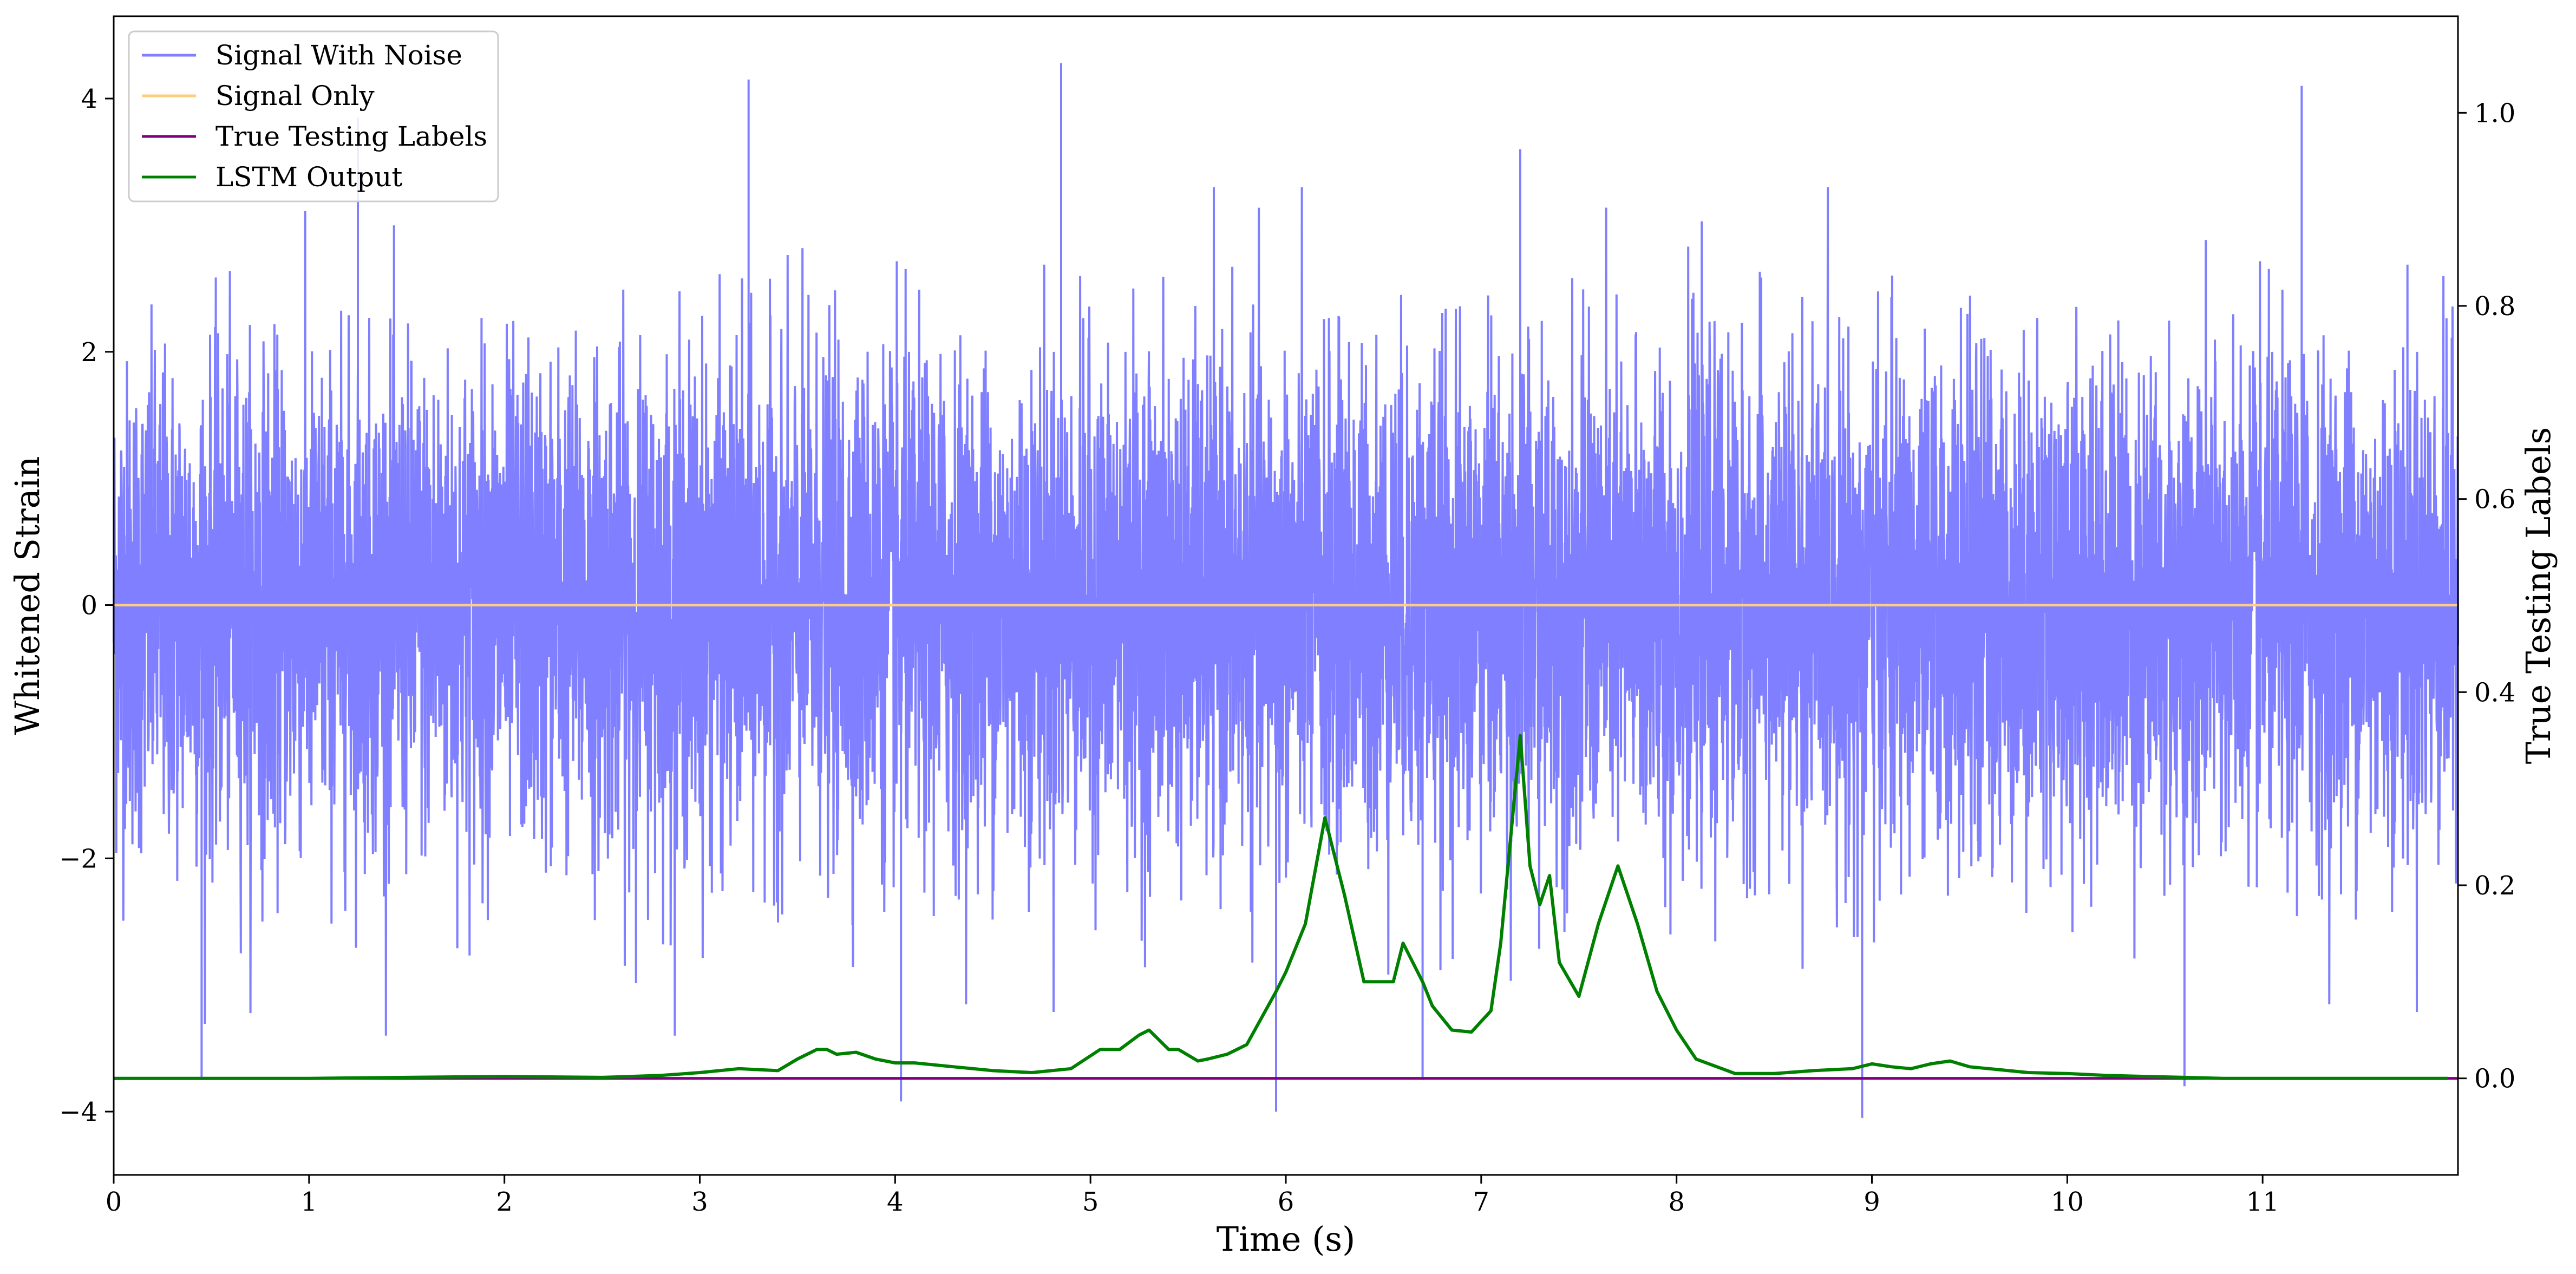 The height and width of the screenshot is (1274, 2576). Describe the element at coordinates (114, 1202) in the screenshot. I see `x-tick-label: 0` at that location.